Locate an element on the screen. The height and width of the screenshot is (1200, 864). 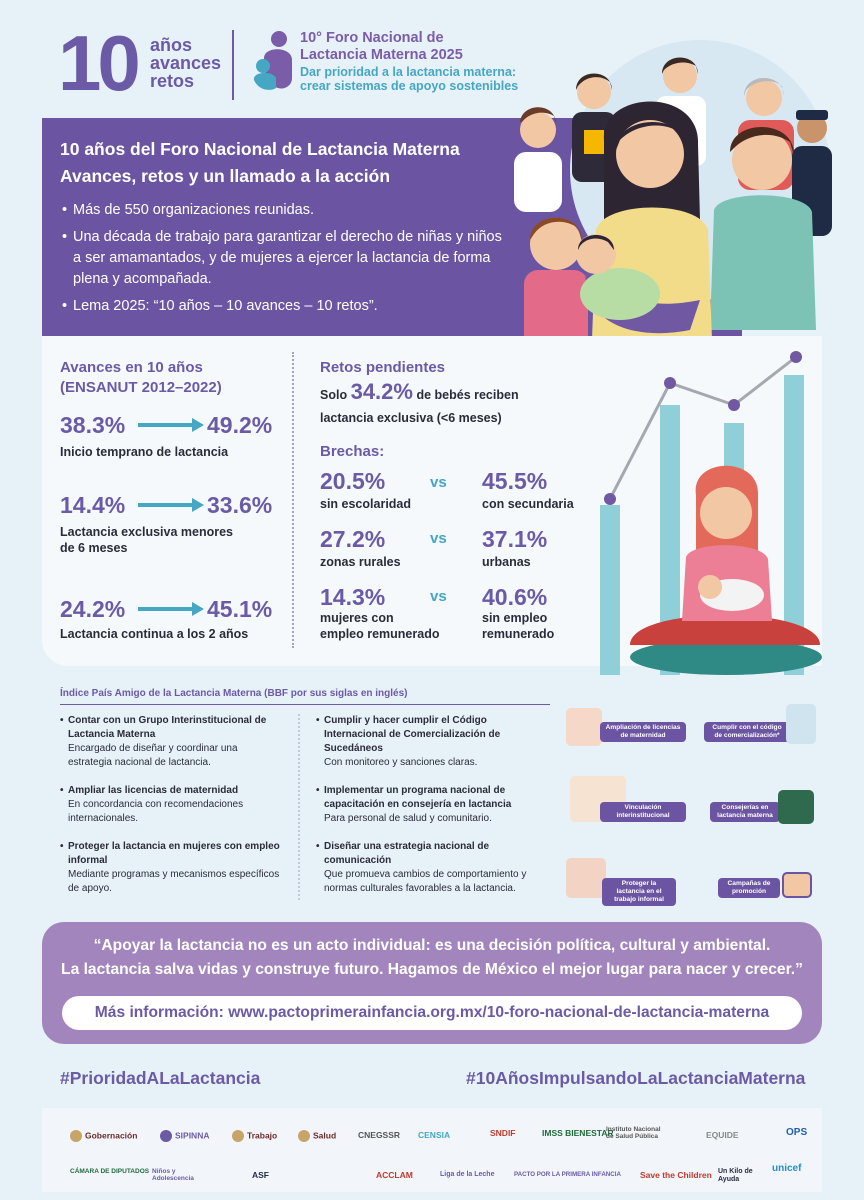
logo-gobernacion: Gobernación is located at coordinates (103, 1136).